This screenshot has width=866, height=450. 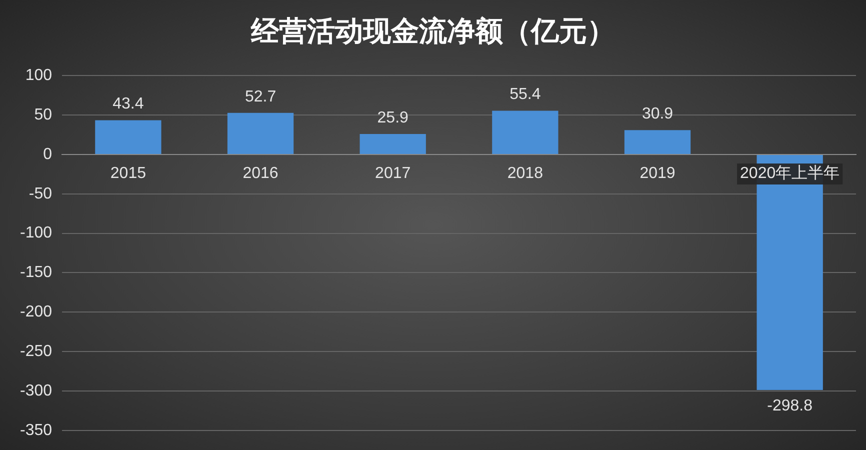 What do you see at coordinates (790, 173) in the screenshot?
I see `x-tick-label: 2020年上半年` at bounding box center [790, 173].